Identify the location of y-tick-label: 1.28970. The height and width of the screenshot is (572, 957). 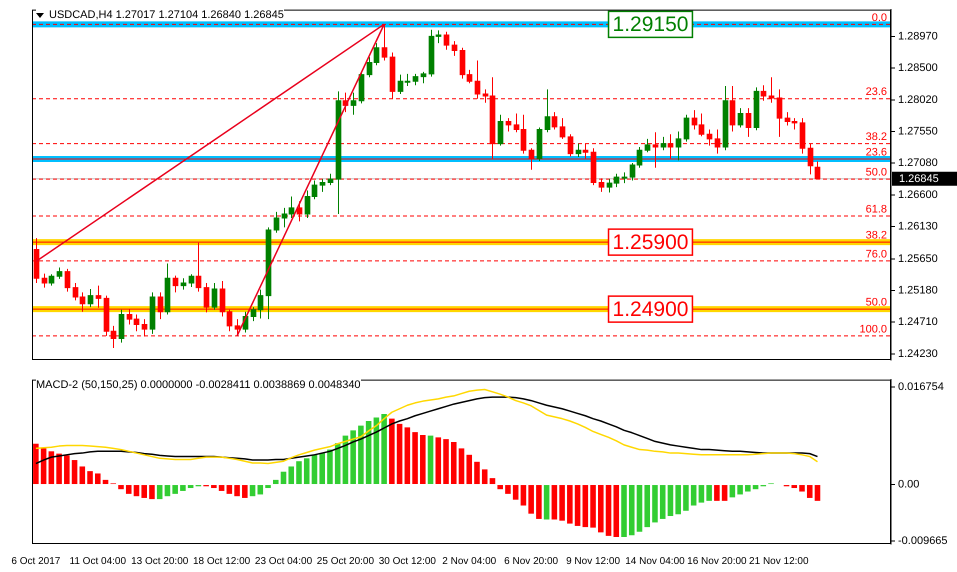
(918, 36).